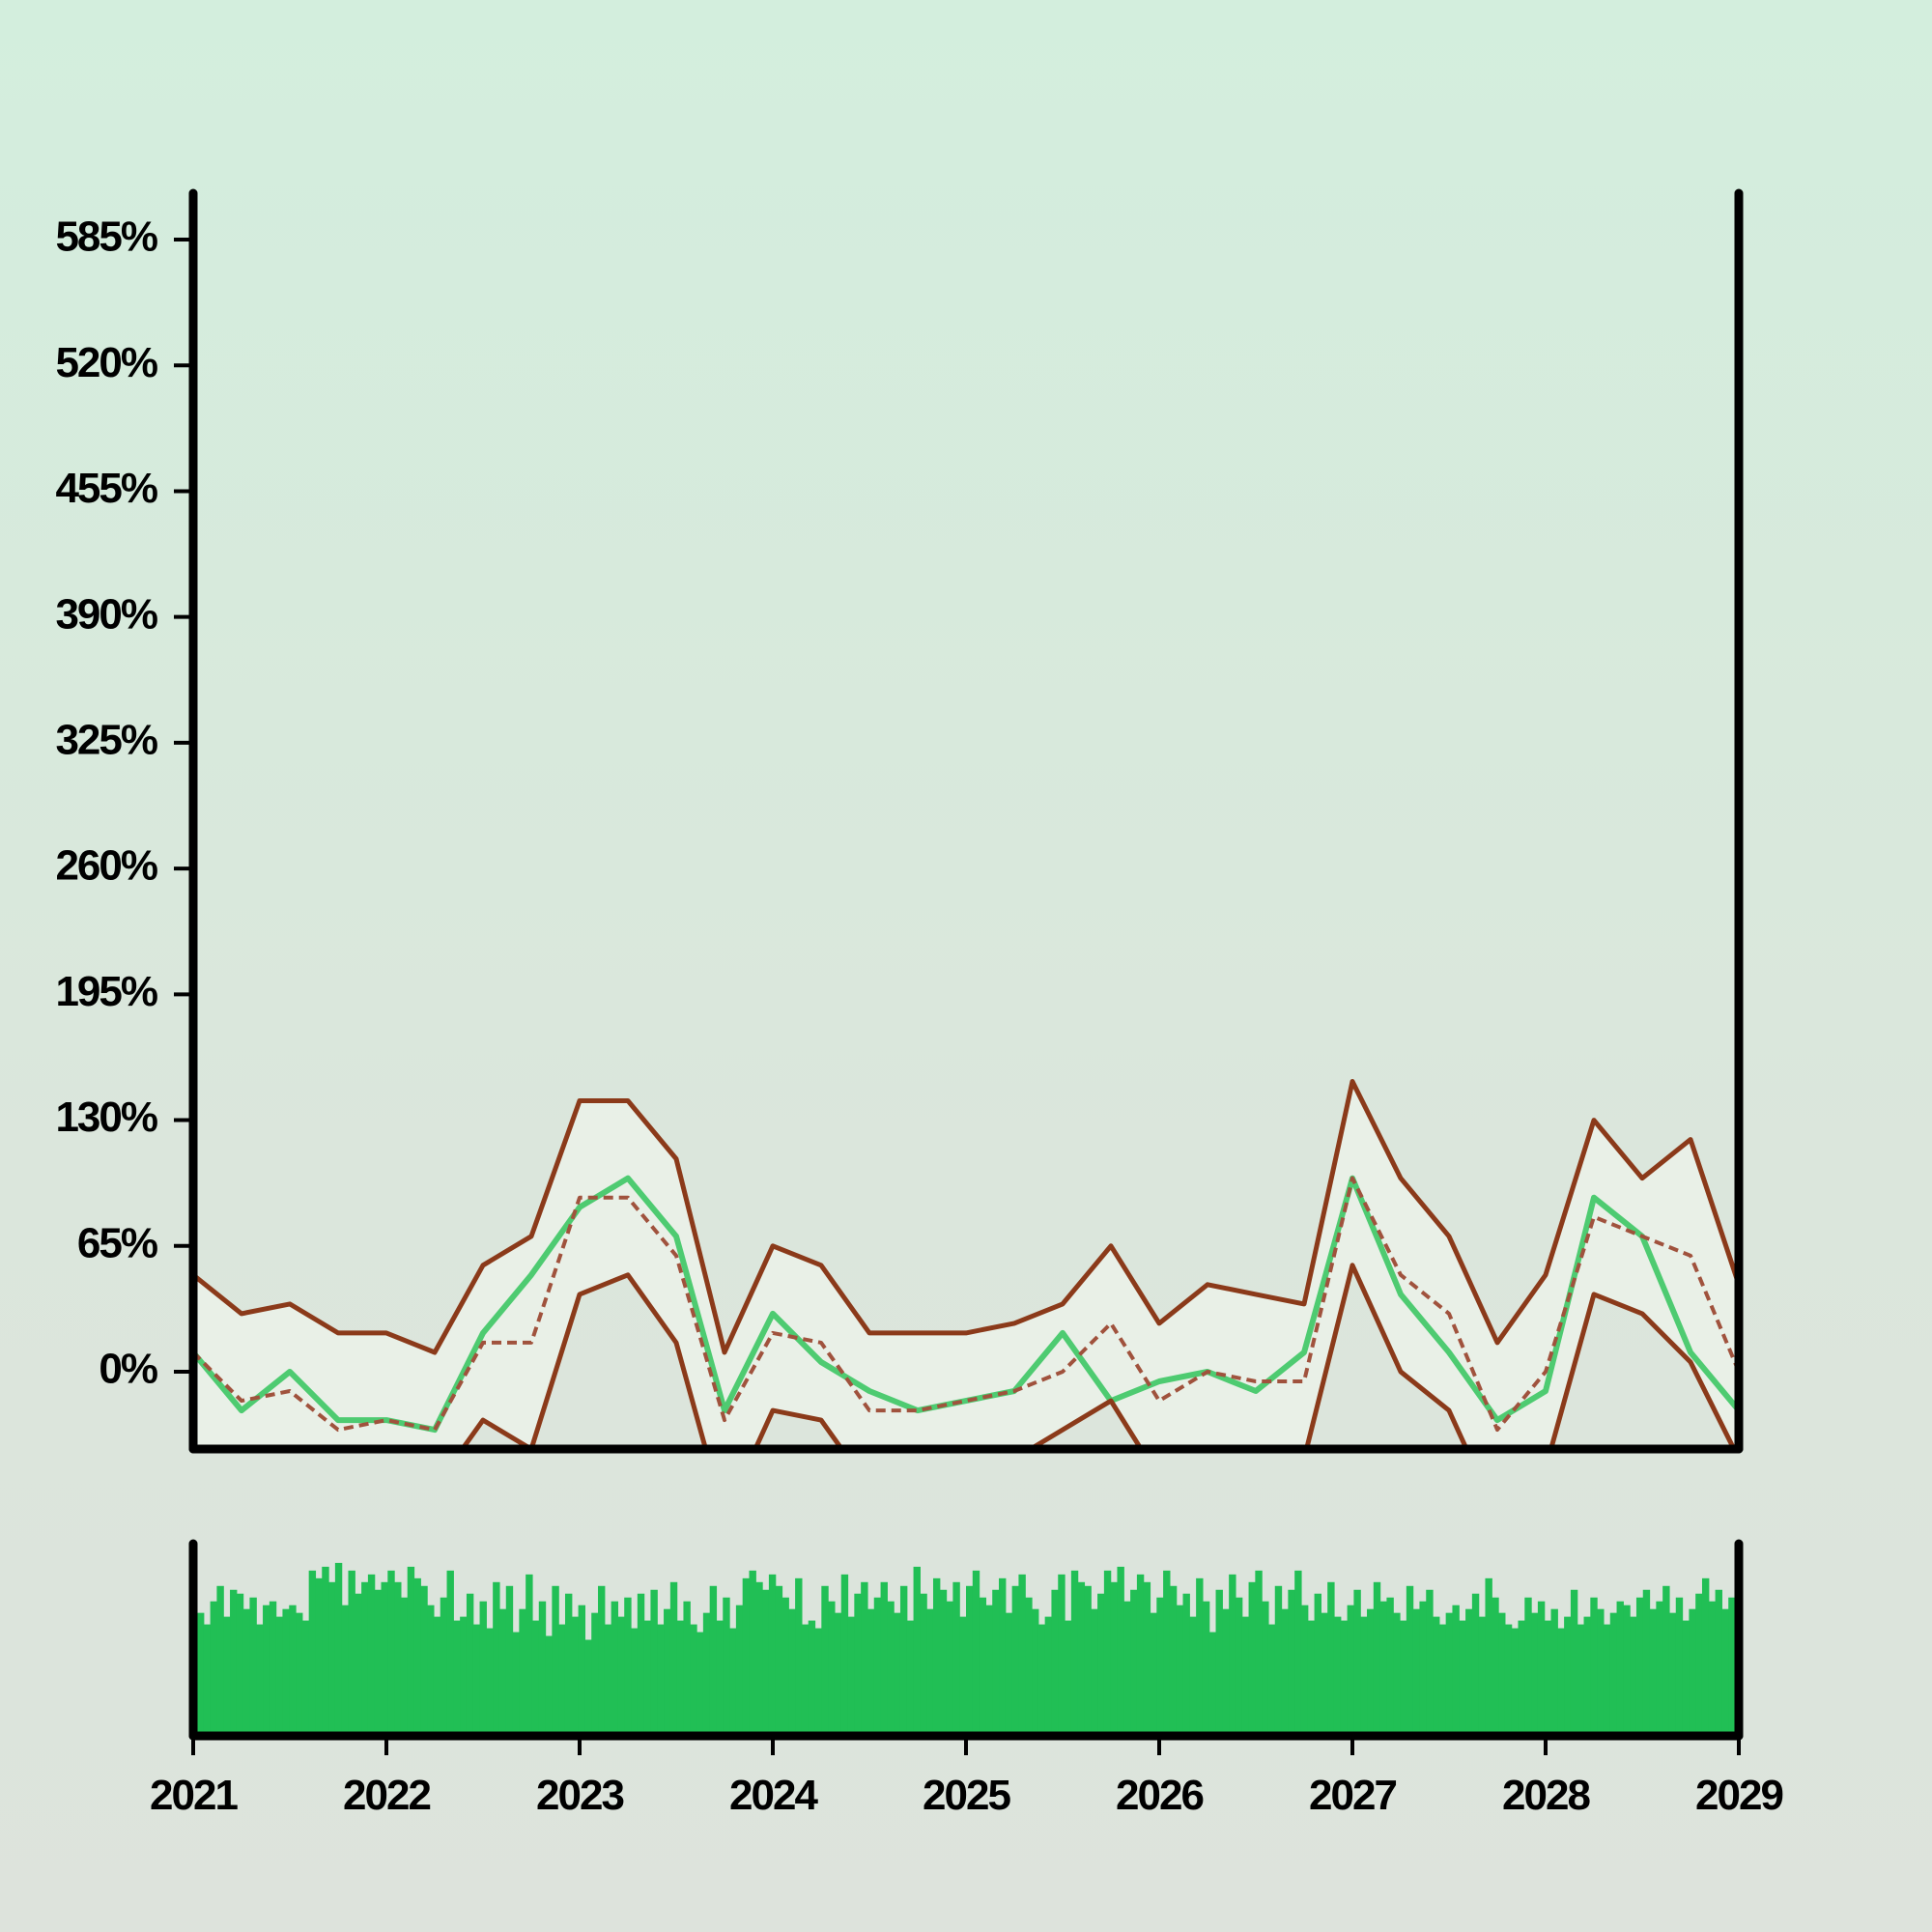 The height and width of the screenshot is (1932, 1932). What do you see at coordinates (105, 488) in the screenshot?
I see `y-tick-label: 455%` at bounding box center [105, 488].